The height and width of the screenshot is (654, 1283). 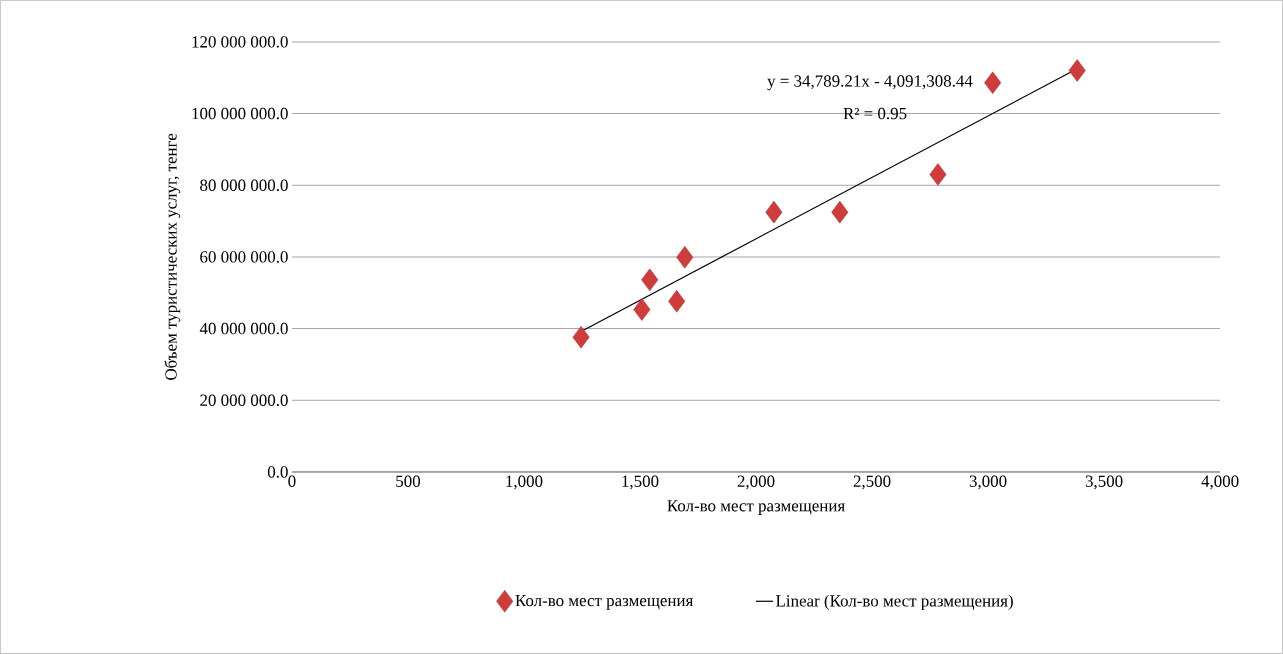 I want to click on y-axis-title: Объем туристических услуг, тенге, so click(x=172, y=257).